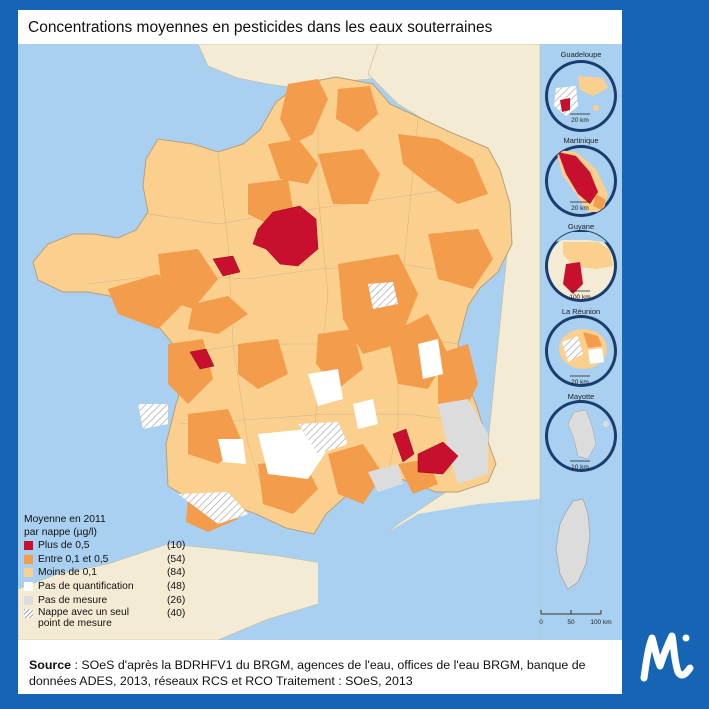 This screenshot has width=709, height=709. I want to click on zones-pas-de-mesure, so click(428, 445).